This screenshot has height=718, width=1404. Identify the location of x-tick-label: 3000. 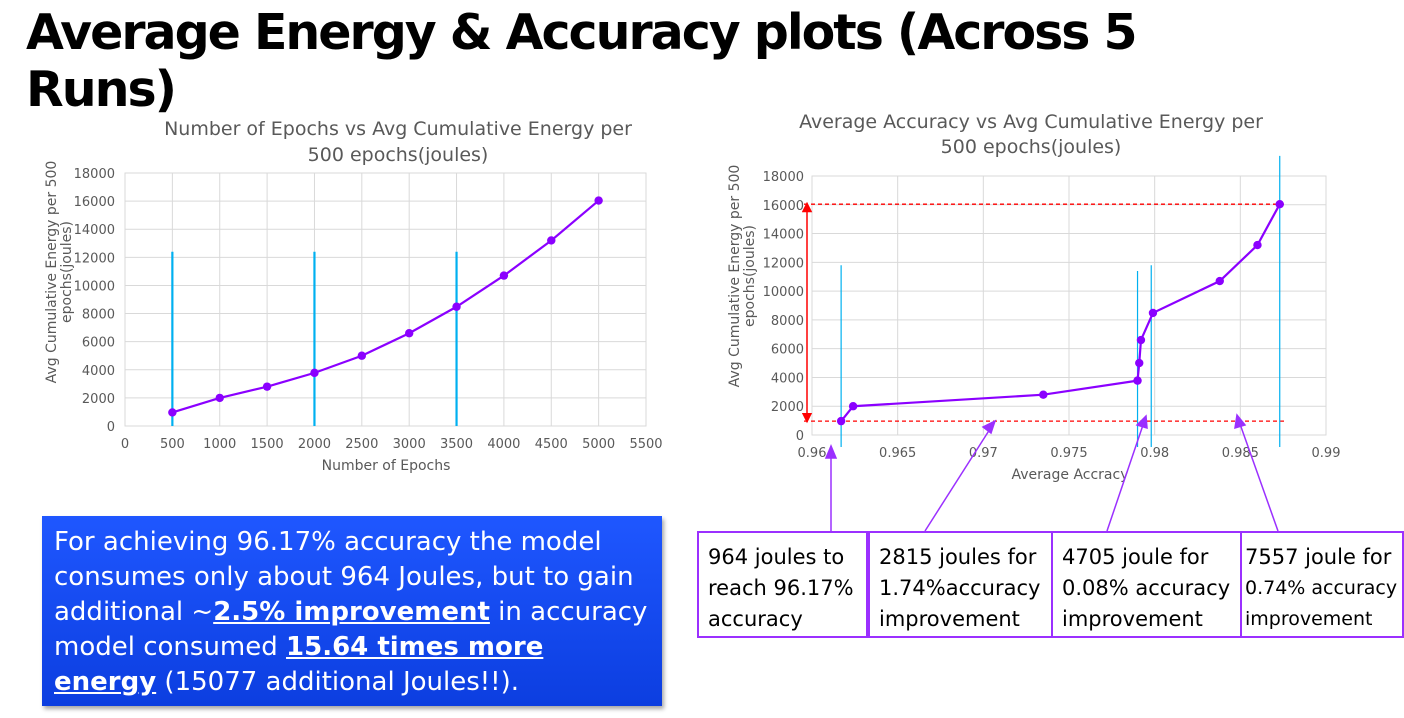
(409, 444).